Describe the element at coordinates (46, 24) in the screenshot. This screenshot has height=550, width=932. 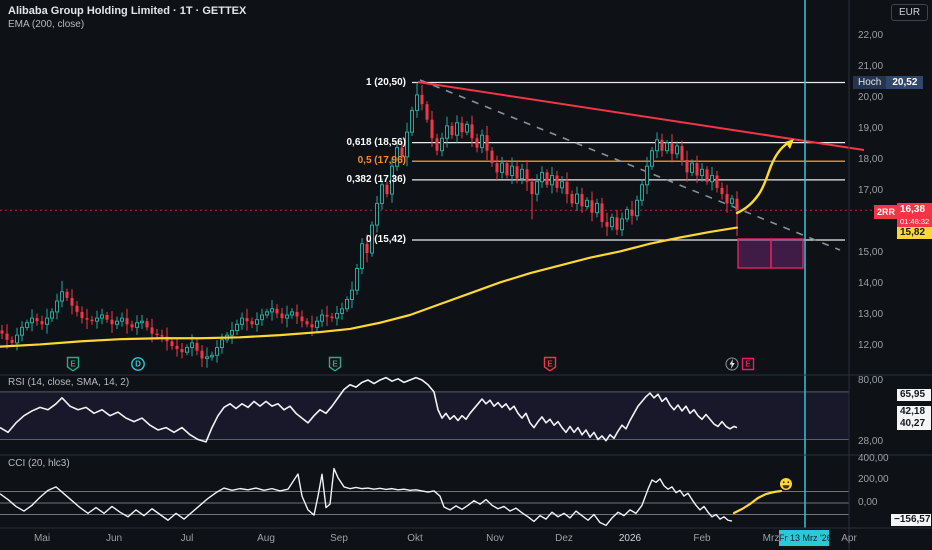
I see `indicator-legend-ema: EMA (200, close)` at that location.